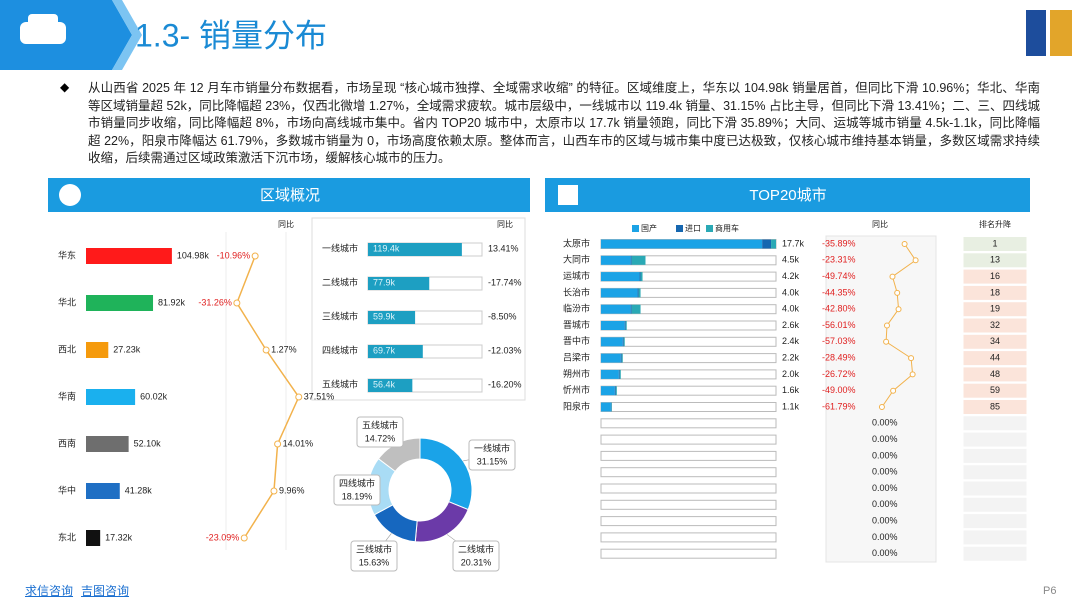  What do you see at coordinates (791, 390) in the screenshot?
I see `total-label: 1.6k` at bounding box center [791, 390].